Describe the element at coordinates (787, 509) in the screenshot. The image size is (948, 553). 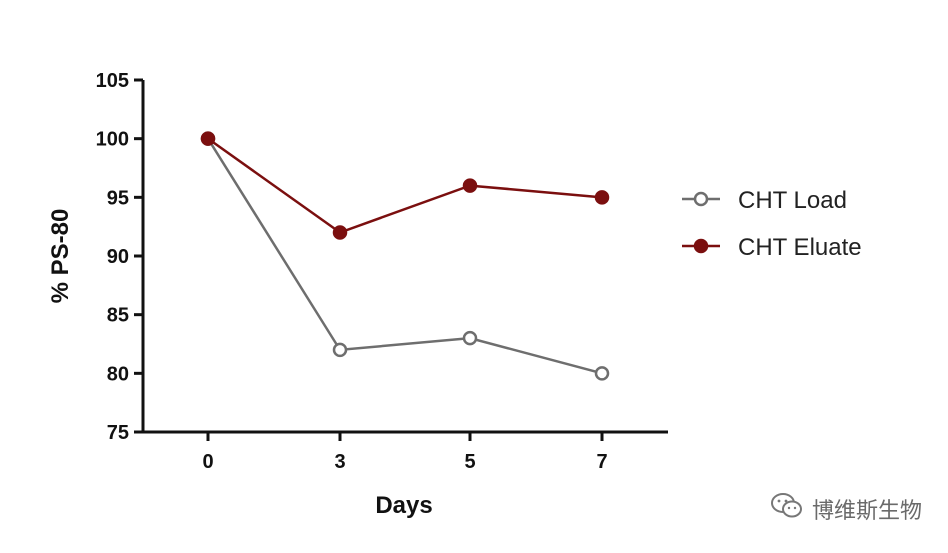
I see `wechat-icon` at that location.